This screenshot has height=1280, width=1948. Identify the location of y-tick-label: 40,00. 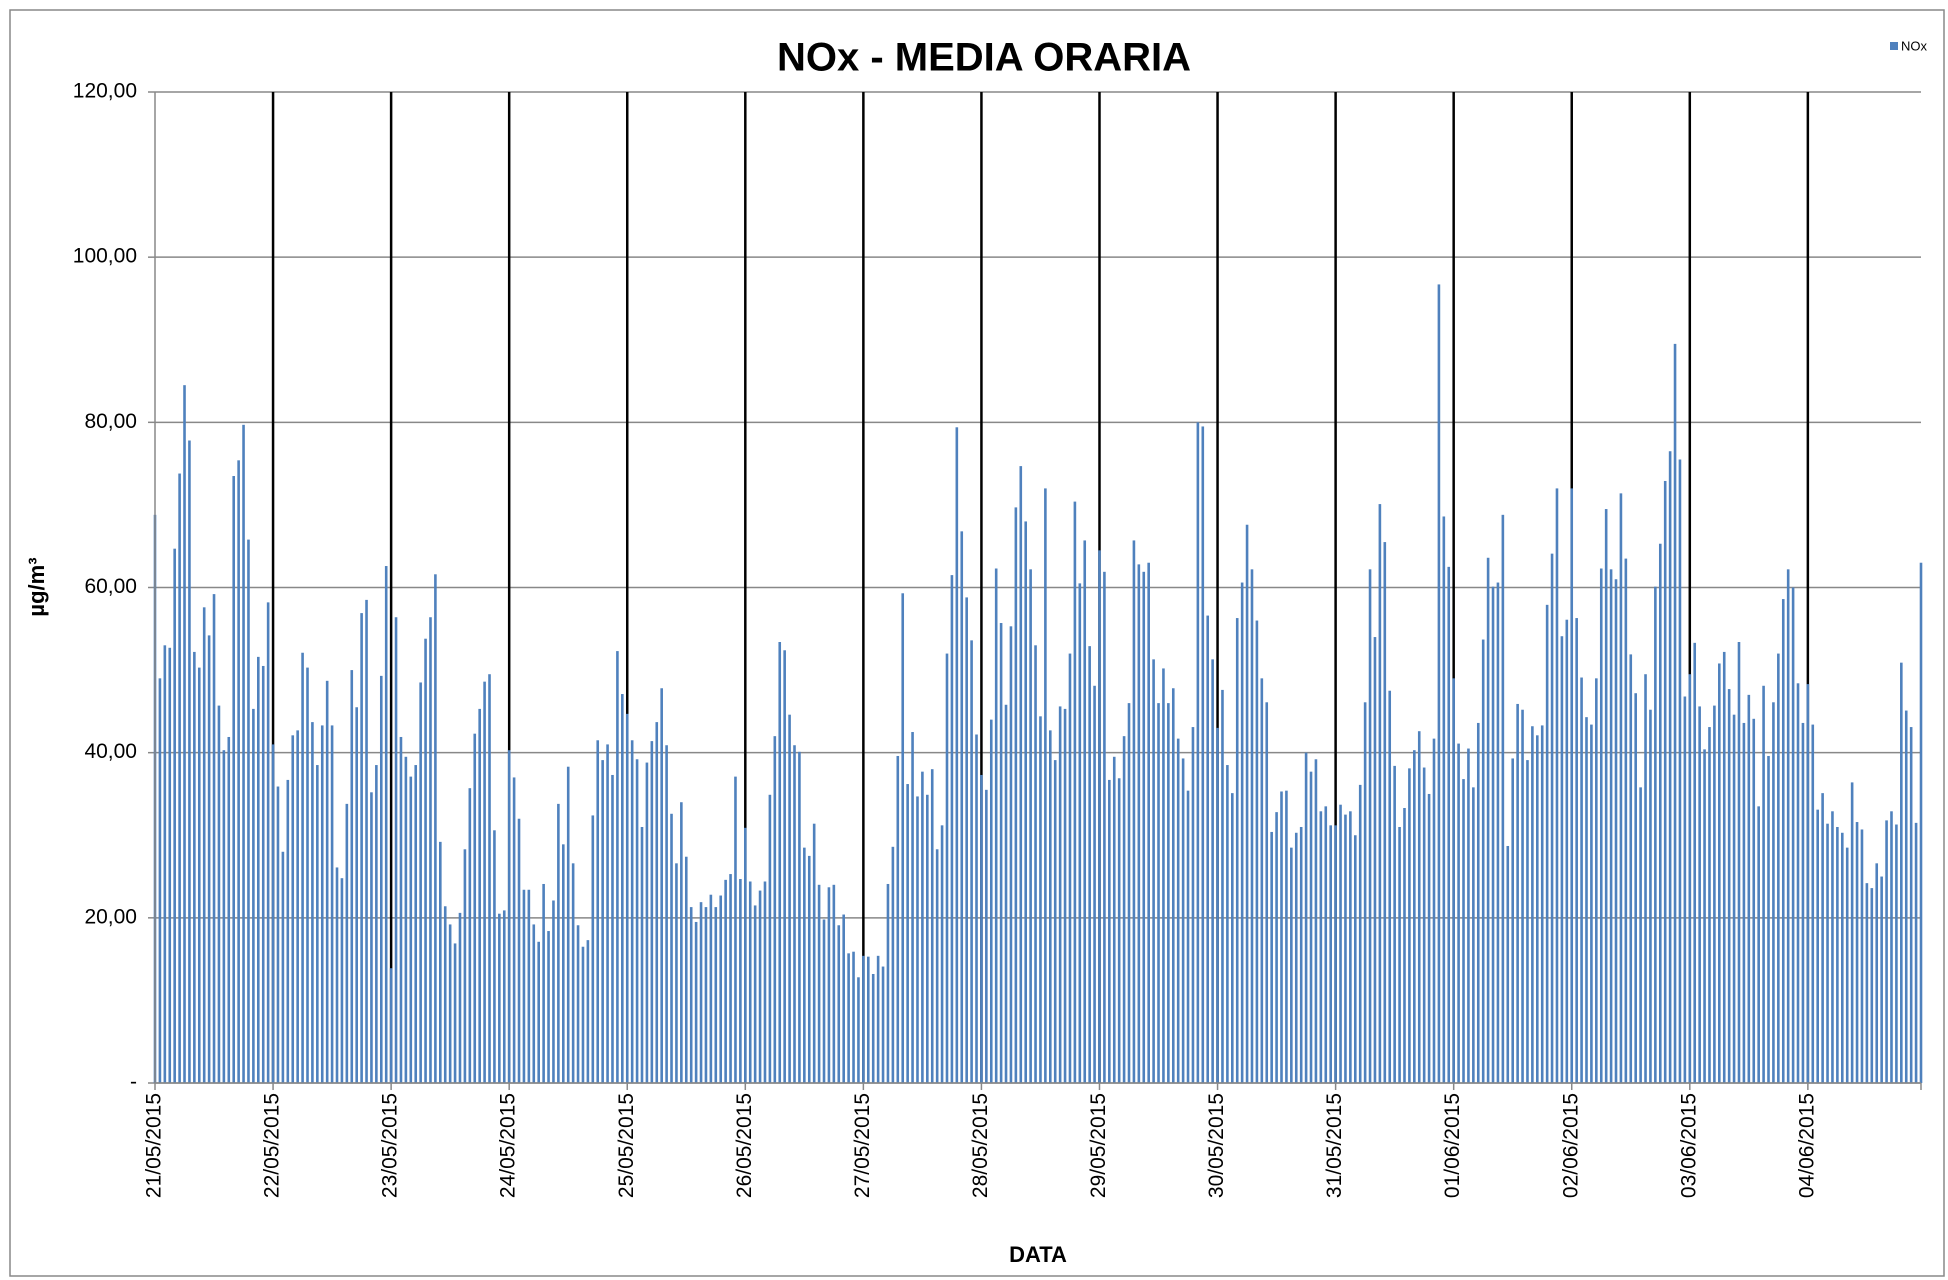
(110, 751).